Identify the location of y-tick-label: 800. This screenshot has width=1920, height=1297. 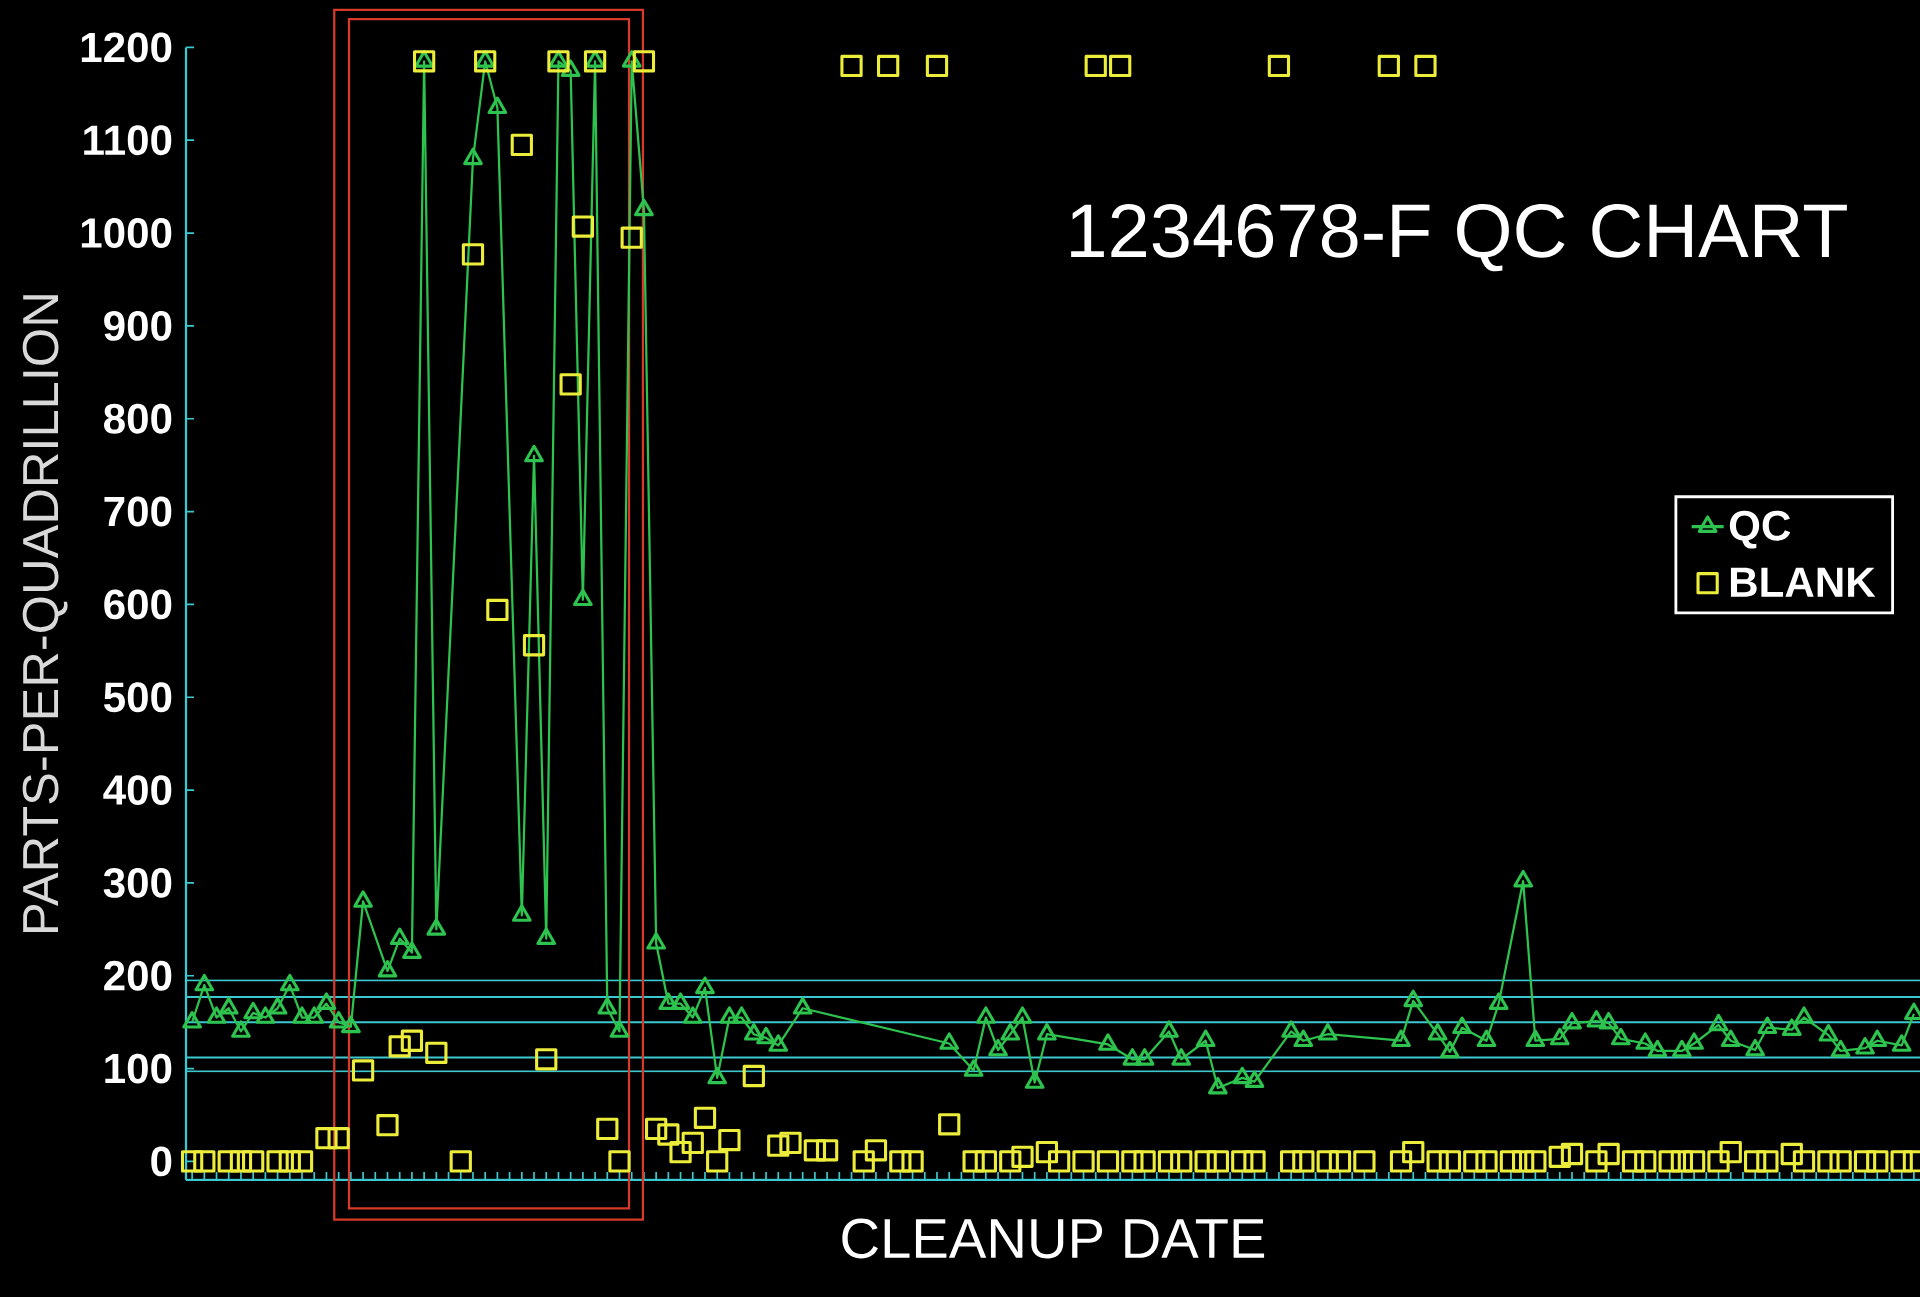
(138, 418).